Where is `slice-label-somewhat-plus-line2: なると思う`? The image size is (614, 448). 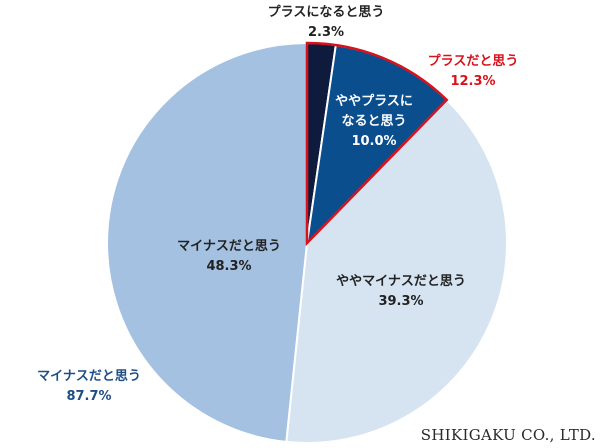
slice-label-somewhat-plus-line2: なると思う is located at coordinates (374, 121).